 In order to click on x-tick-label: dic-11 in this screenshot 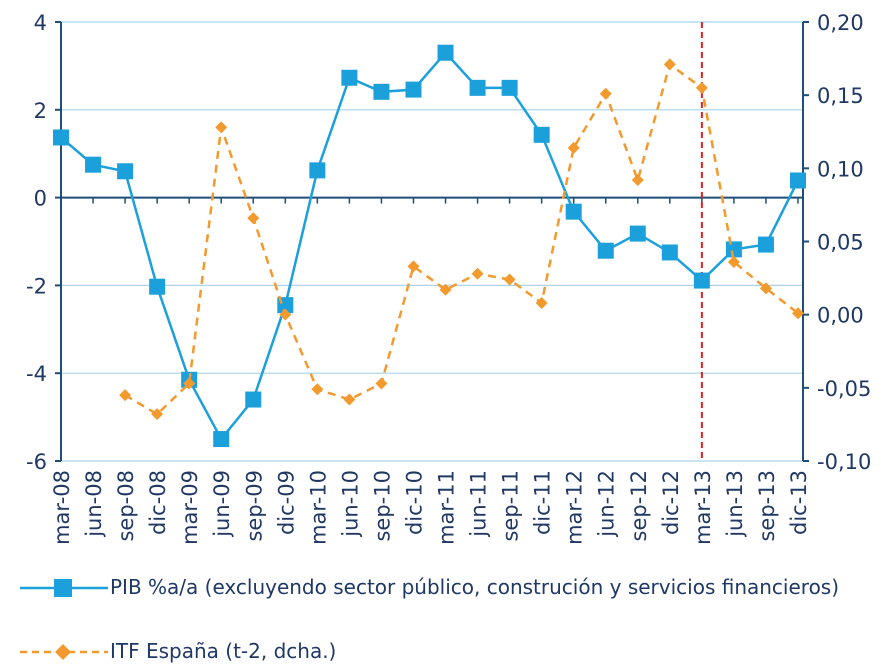, I will do `click(543, 502)`.